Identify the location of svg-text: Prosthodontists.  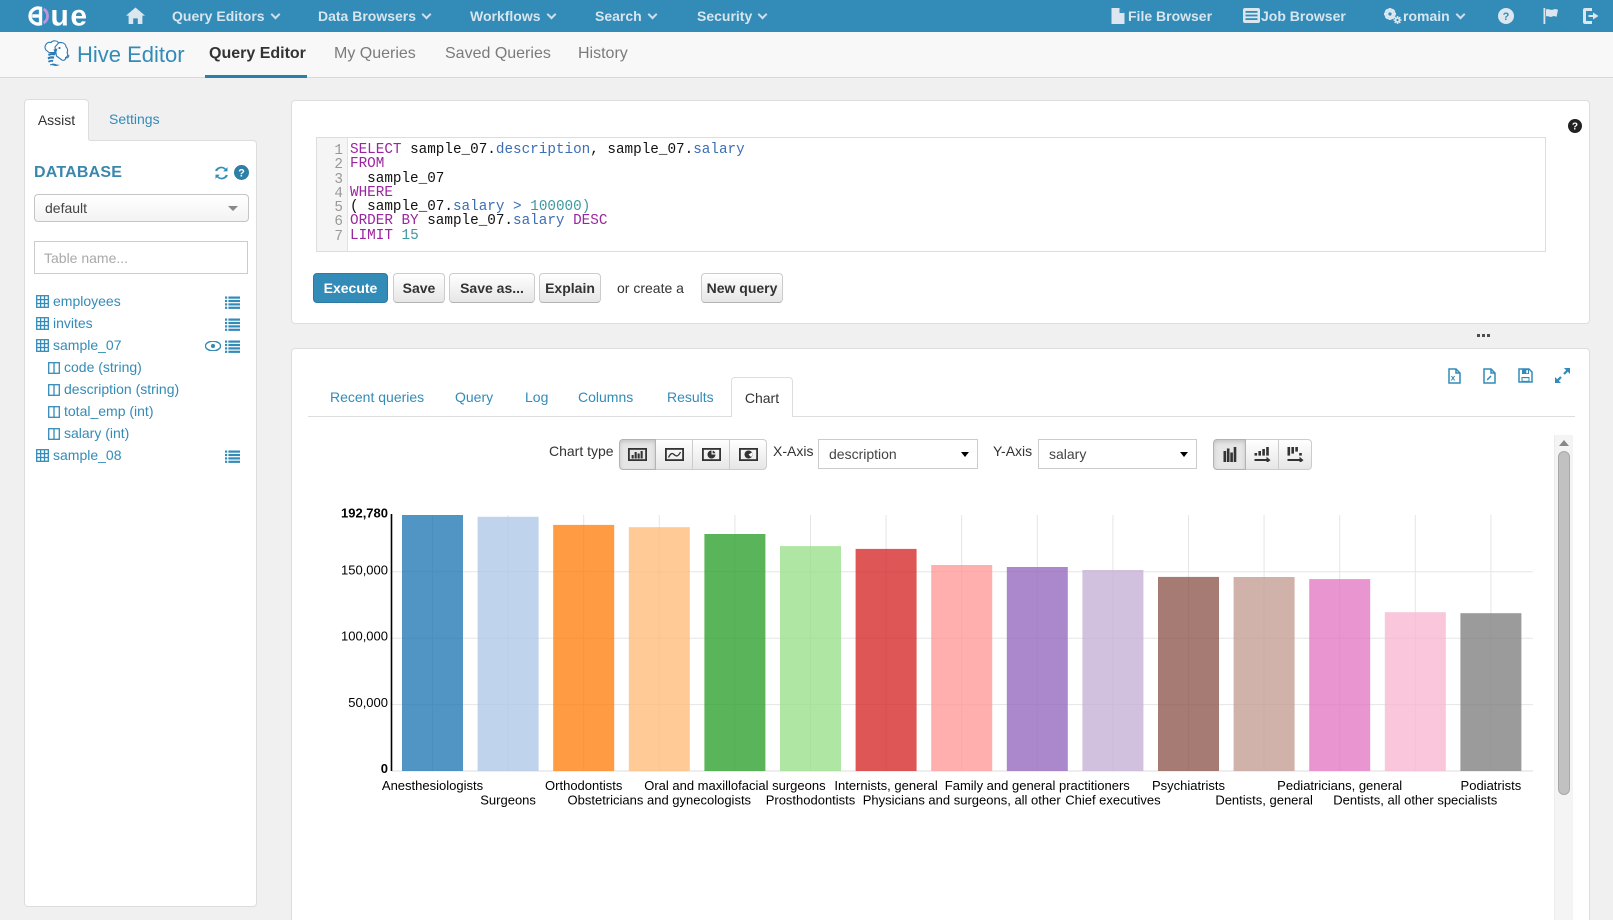
(811, 800).